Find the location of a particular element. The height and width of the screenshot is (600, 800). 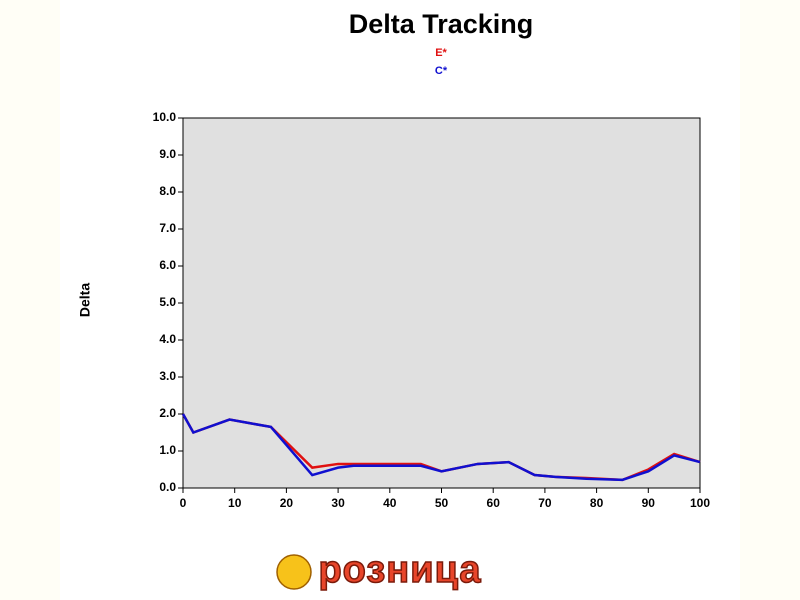

y-tick-label: 8.0 is located at coordinates (167, 191).